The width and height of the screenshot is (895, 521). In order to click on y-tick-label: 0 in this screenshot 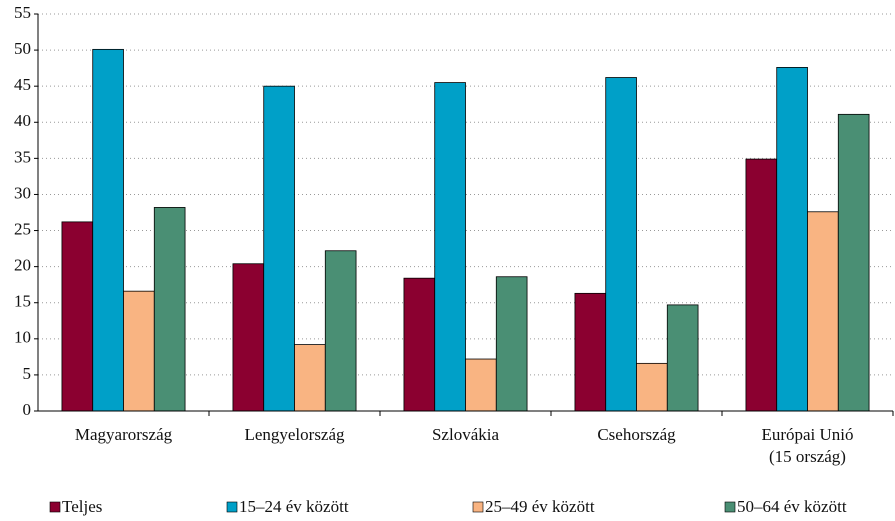, I will do `click(27, 409)`.